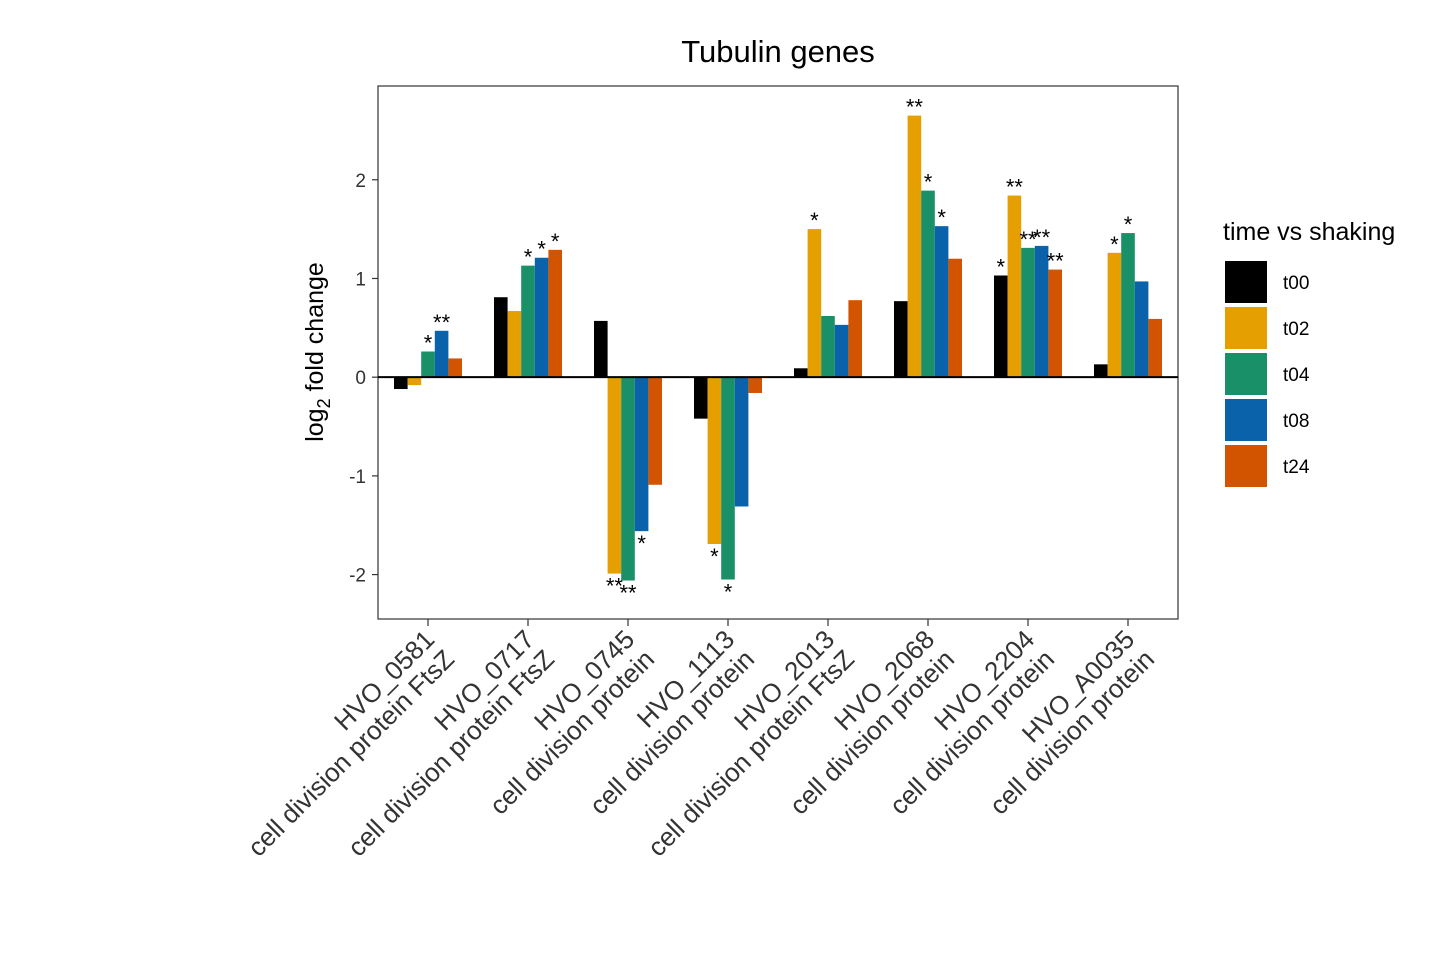 This screenshot has height=960, width=1440. I want to click on bar-t04-HVO_A0035, so click(1128, 305).